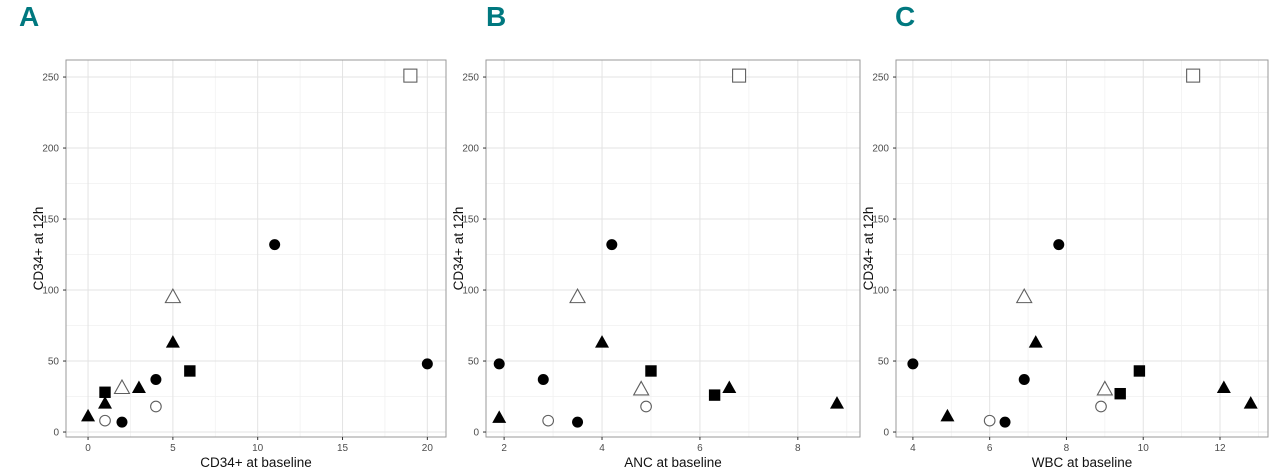 Image resolution: width=1280 pixels, height=471 pixels. Describe the element at coordinates (905, 16) in the screenshot. I see `panel-label-c: C` at that location.